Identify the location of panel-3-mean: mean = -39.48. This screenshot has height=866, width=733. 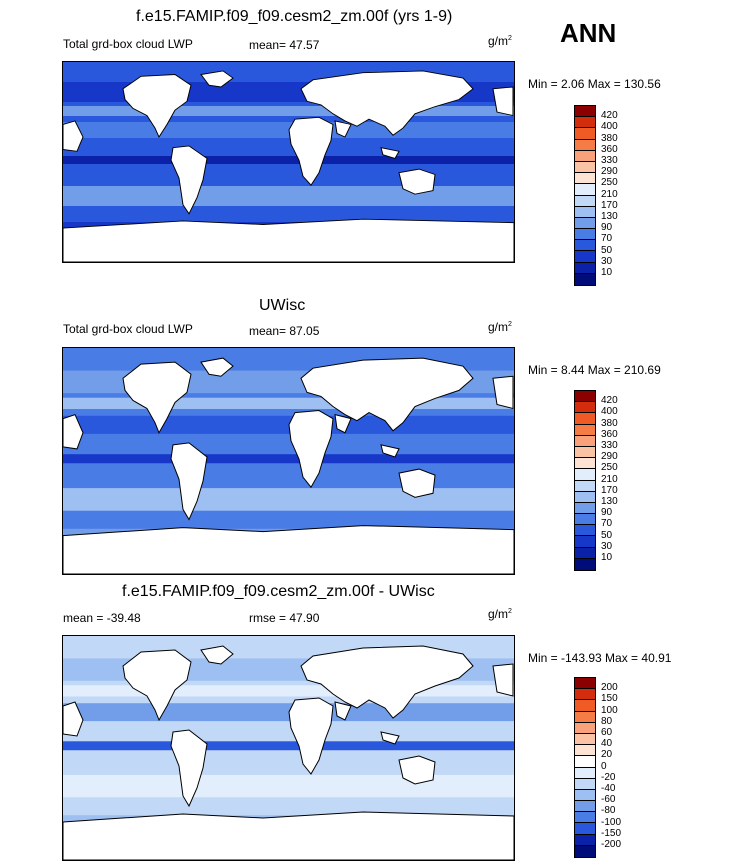
(102, 618).